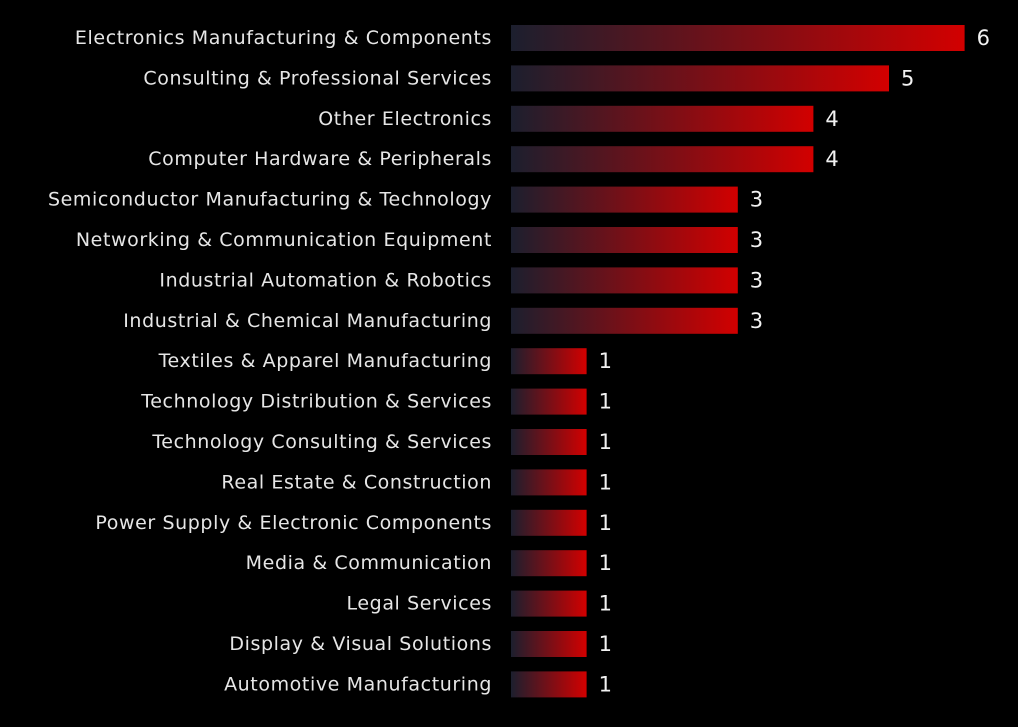  What do you see at coordinates (983, 38) in the screenshot?
I see `value-label: 6` at bounding box center [983, 38].